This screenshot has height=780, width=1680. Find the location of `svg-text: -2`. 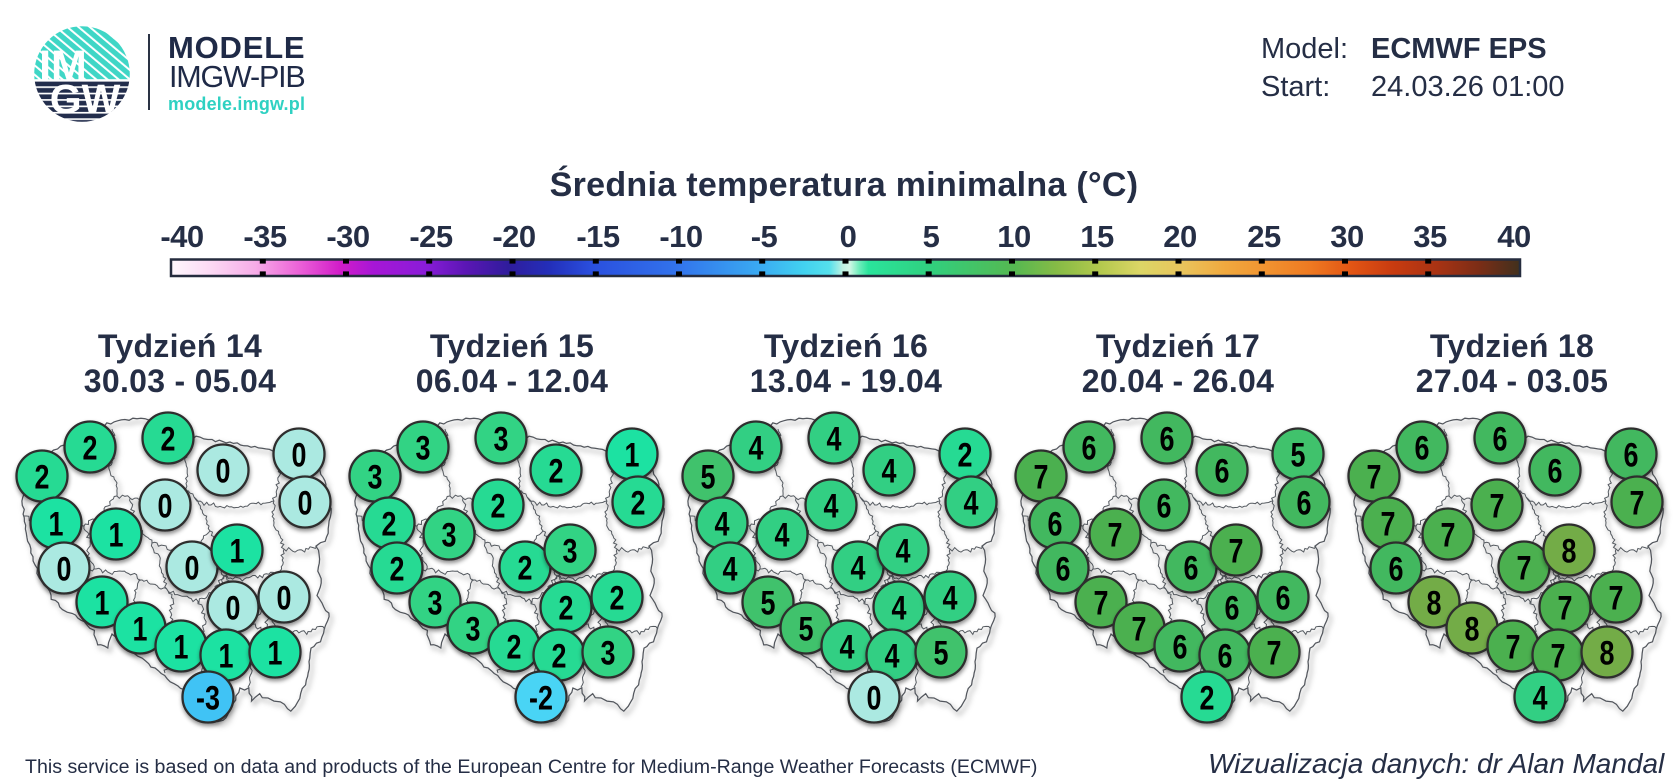

svg-text: -2 is located at coordinates (541, 697).